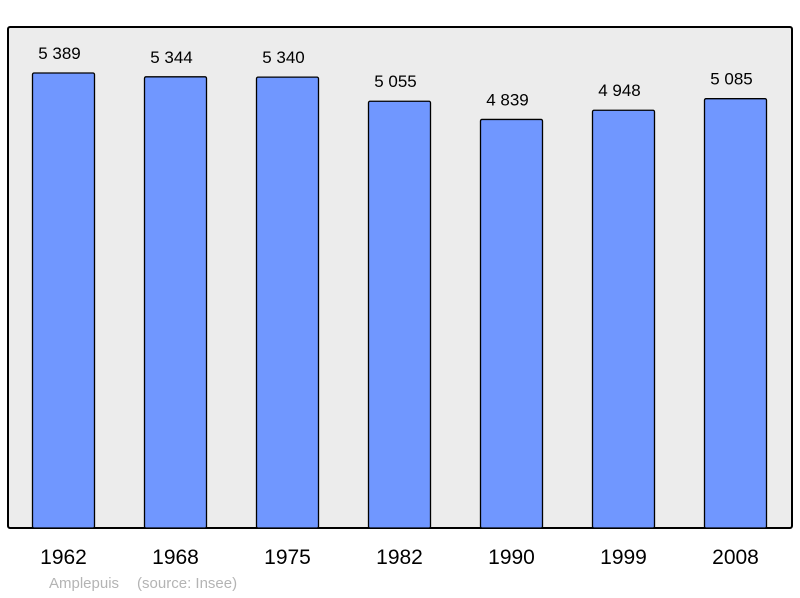  I want to click on bar-2008, so click(735, 313).